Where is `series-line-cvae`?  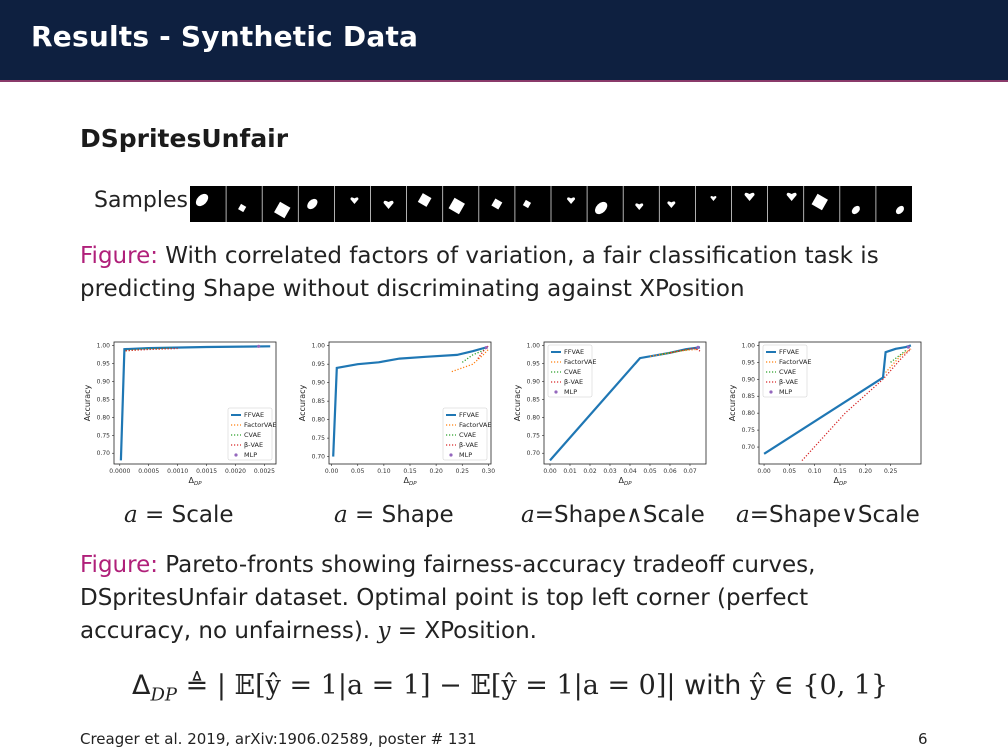
series-line-cvae is located at coordinates (675, 352).